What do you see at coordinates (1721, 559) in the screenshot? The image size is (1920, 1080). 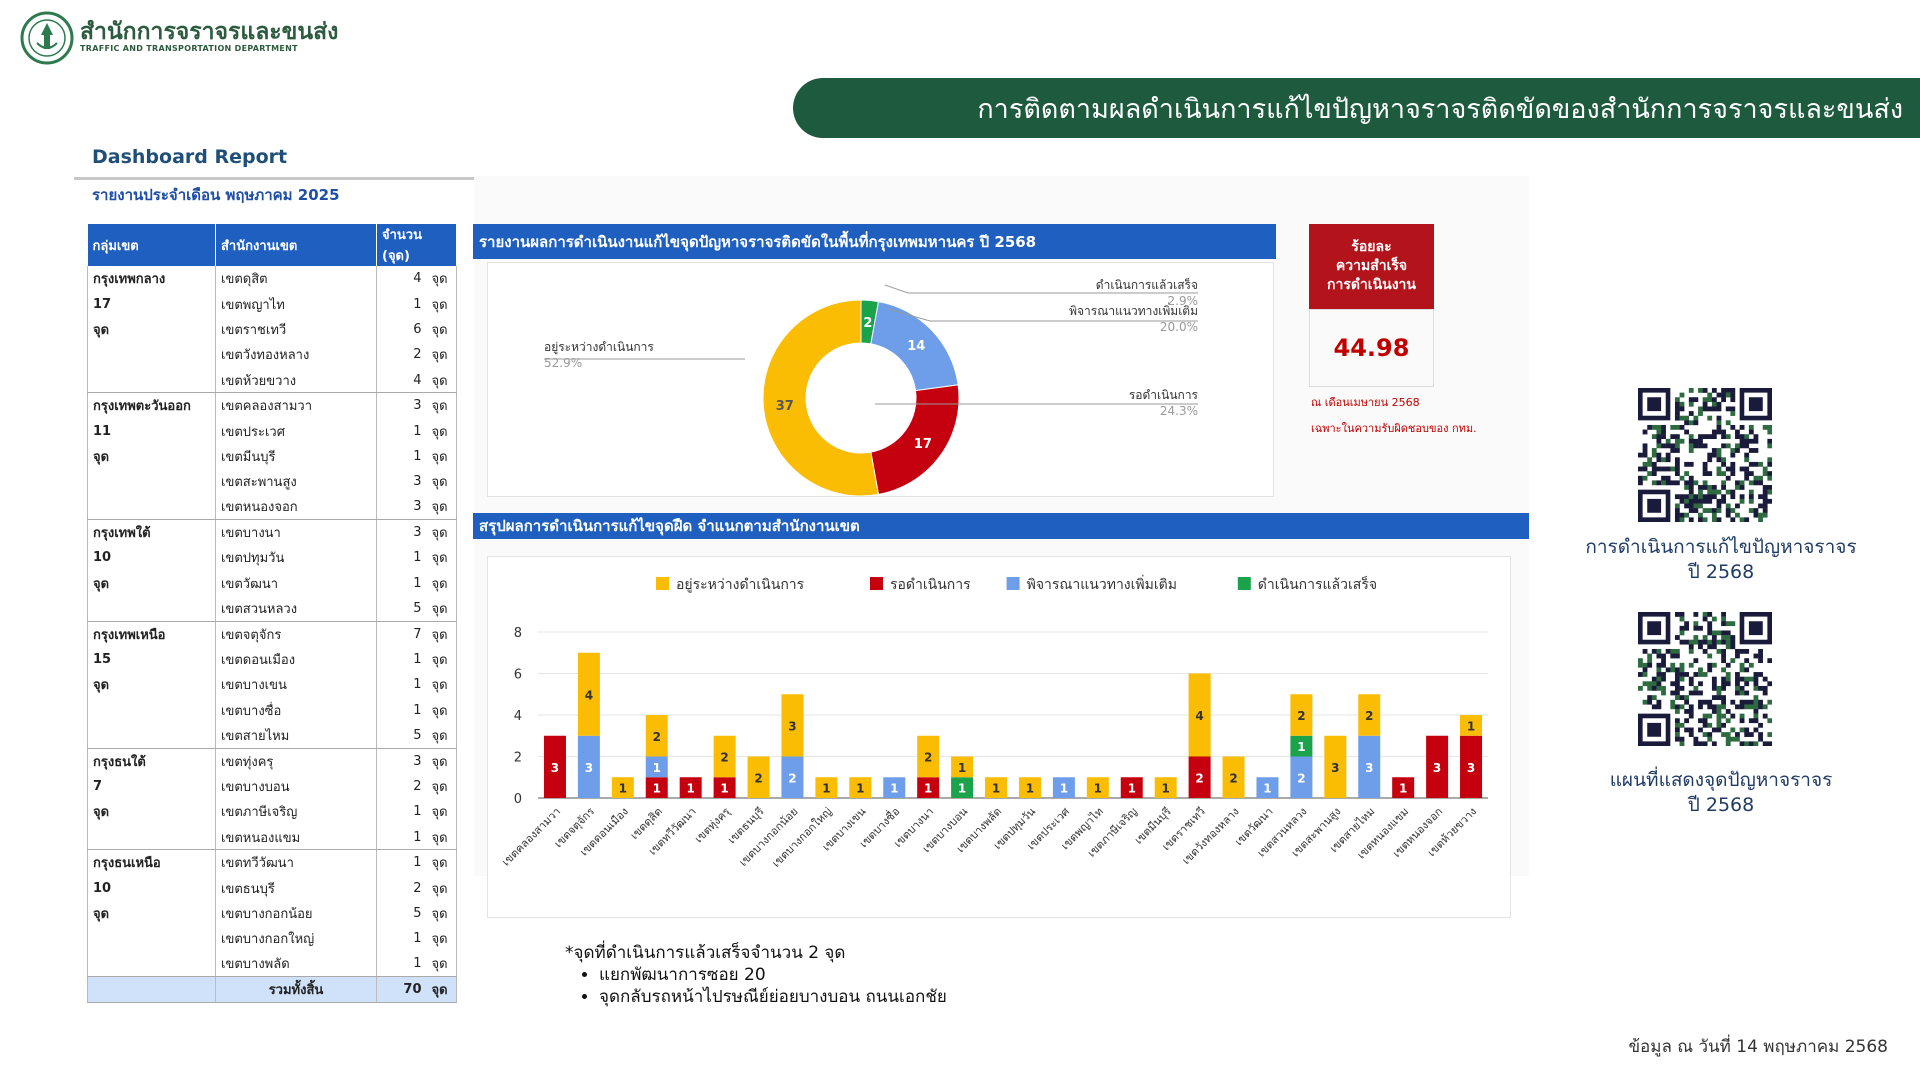 I see `qr-caption-progress: การดำเนินการแก้ไขปัญหาจราจร ปี 2568` at bounding box center [1721, 559].